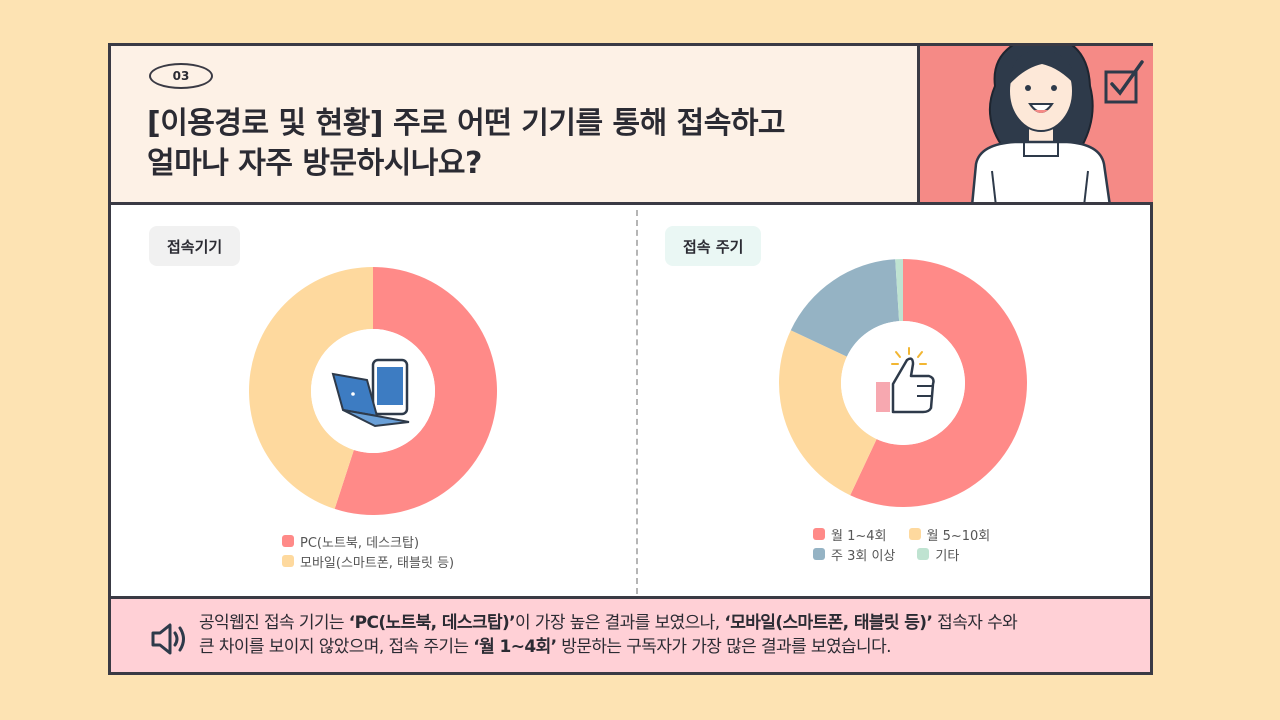 The width and height of the screenshot is (1280, 720). I want to click on frequency-legend-row-1: 월 1~4회 월 5~10회, so click(912, 534).